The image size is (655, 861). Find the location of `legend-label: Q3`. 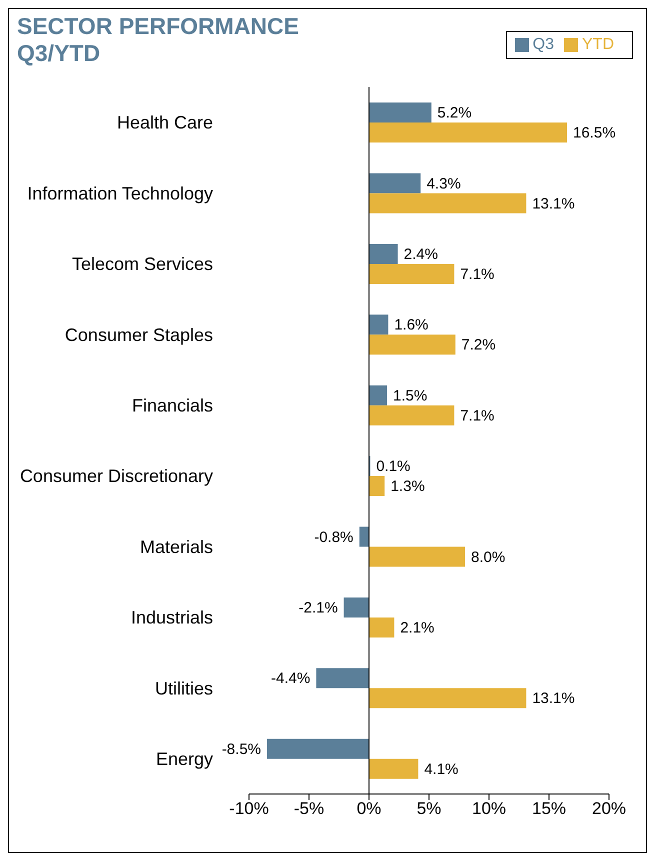

legend-label: Q3 is located at coordinates (543, 44).